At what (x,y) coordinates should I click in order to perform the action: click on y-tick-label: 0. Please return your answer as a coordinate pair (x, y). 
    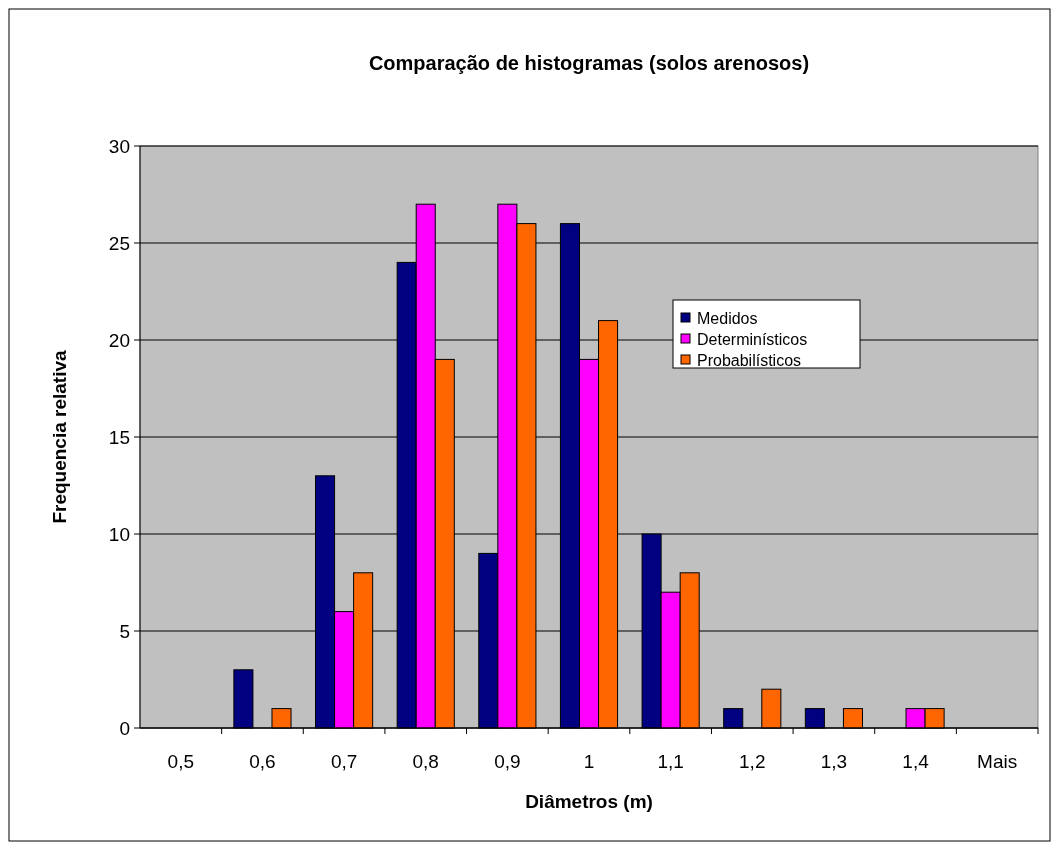
    Looking at the image, I should click on (124, 728).